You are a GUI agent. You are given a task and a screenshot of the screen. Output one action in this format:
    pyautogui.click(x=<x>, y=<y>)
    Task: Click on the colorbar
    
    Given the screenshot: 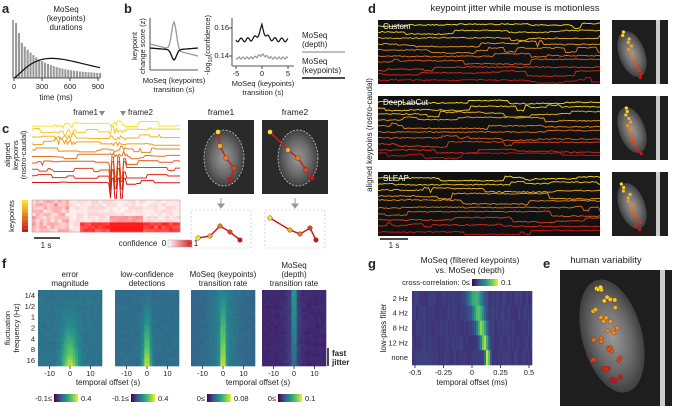 What is the action you would take?
    pyautogui.click(x=66, y=398)
    